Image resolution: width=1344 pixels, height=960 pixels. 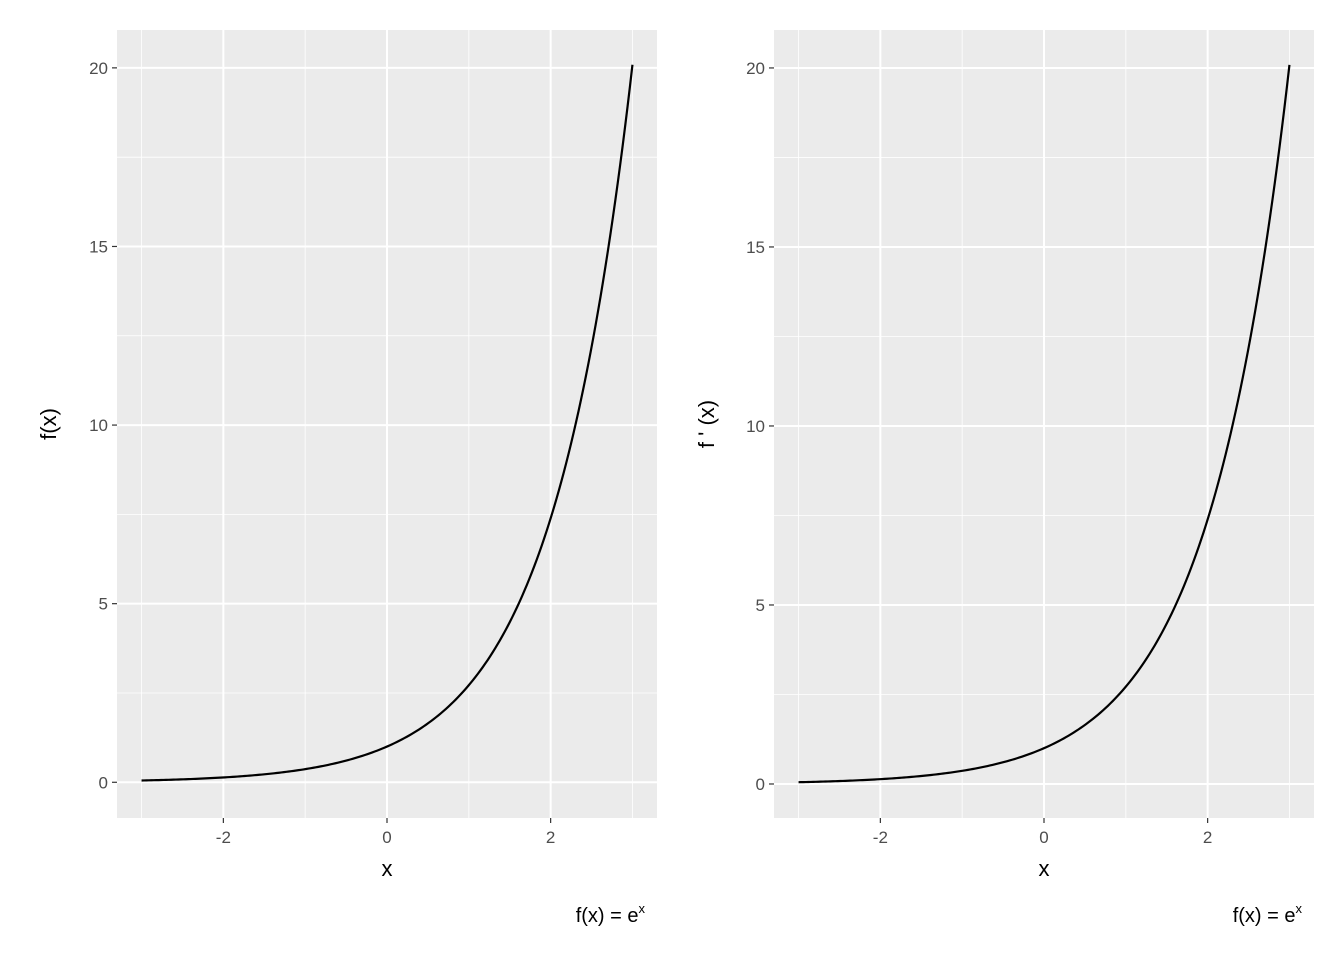 I want to click on y-axis-label: f(x), so click(x=48, y=424).